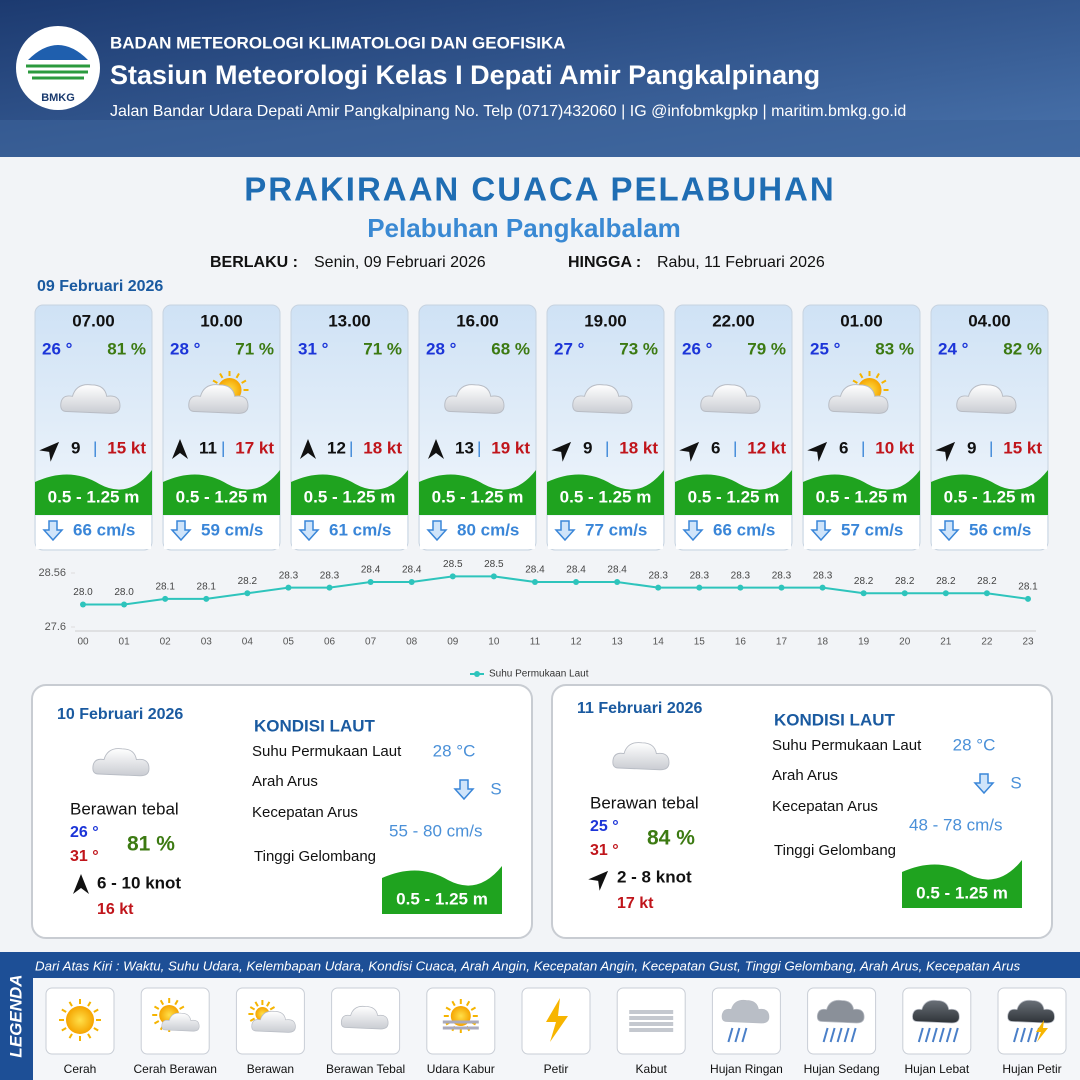 The width and height of the screenshot is (1080, 1080). What do you see at coordinates (461, 1069) in the screenshot?
I see `legend-item: Udara Kabur` at bounding box center [461, 1069].